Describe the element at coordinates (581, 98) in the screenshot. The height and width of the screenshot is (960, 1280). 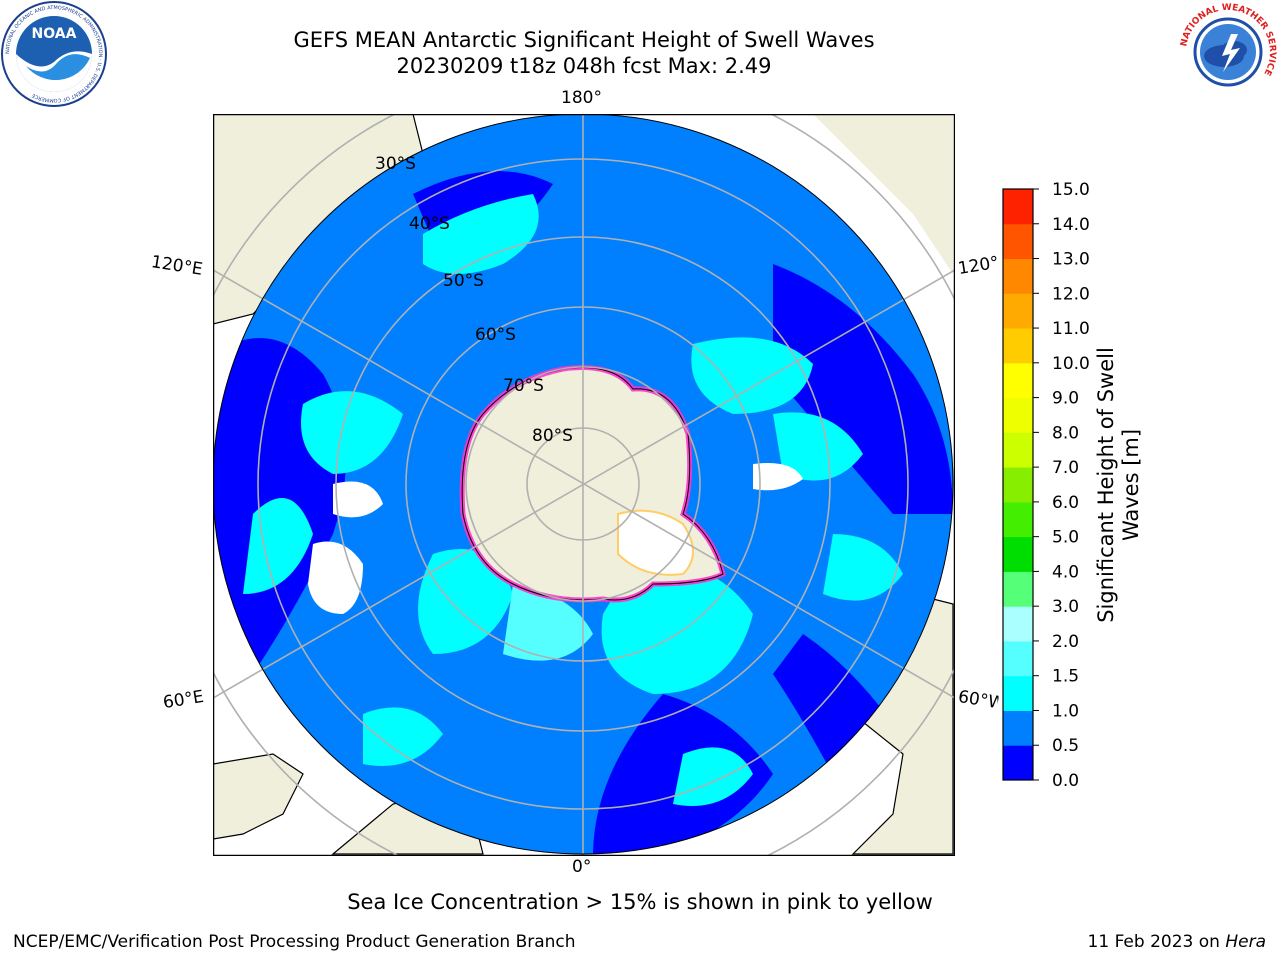
I see `lon-label-180: 180°` at that location.